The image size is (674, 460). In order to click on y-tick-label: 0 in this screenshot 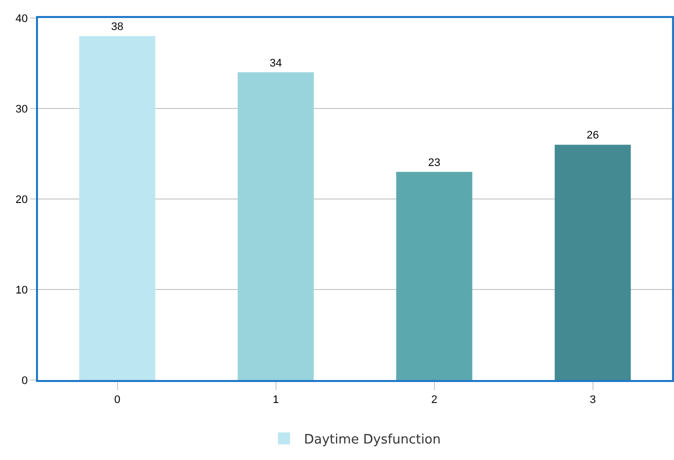, I will do `click(25, 380)`.